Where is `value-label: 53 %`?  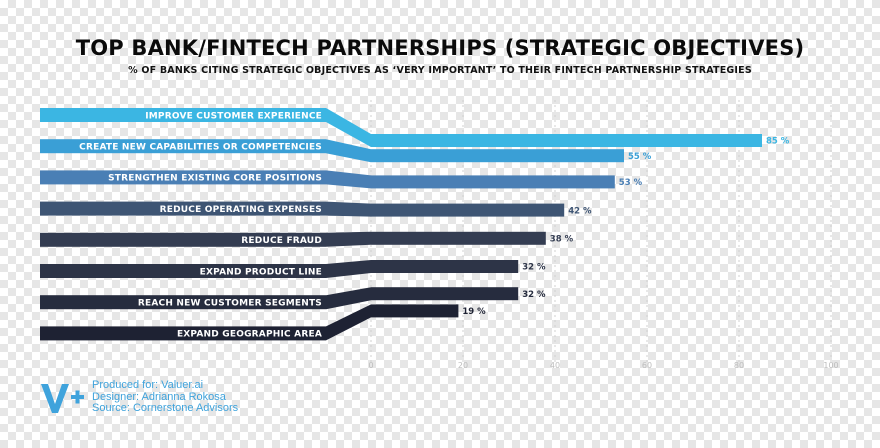
value-label: 53 % is located at coordinates (631, 183).